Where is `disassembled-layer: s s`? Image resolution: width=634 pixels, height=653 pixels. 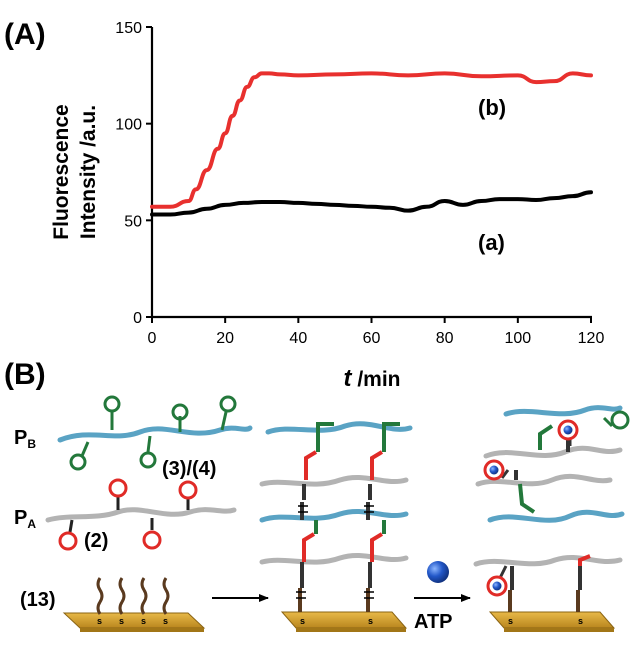 disassembled-layer: s s is located at coordinates (551, 518).